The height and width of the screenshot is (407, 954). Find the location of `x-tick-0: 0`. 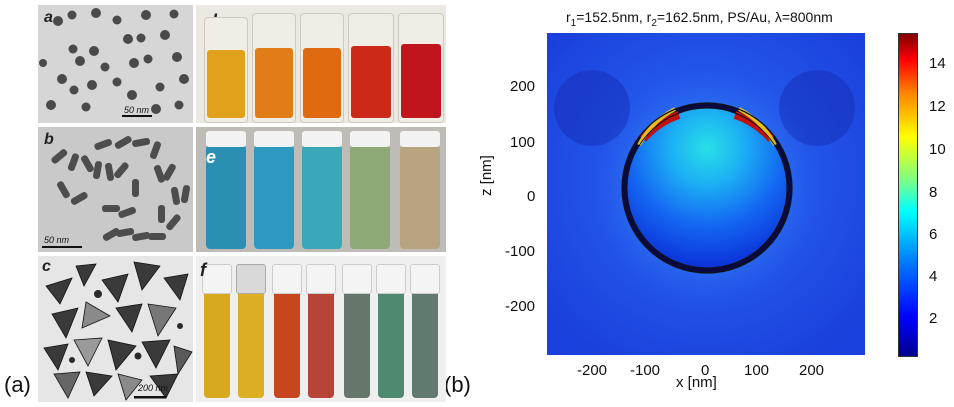

x-tick-0: 0 is located at coordinates (705, 370).